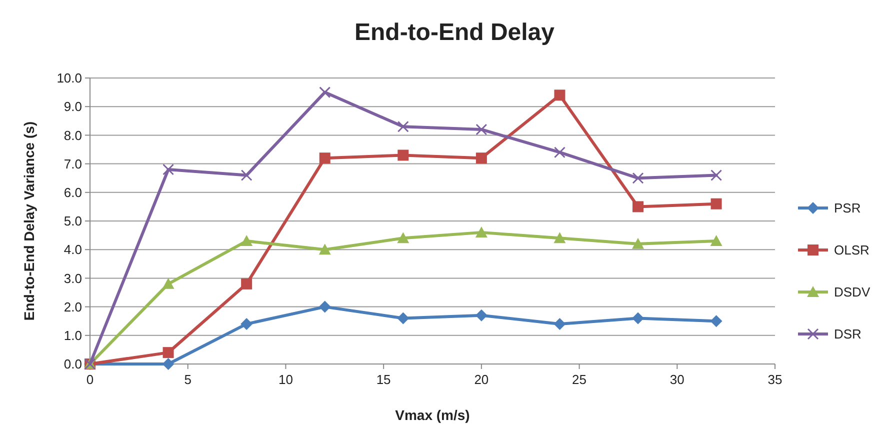  What do you see at coordinates (852, 292) in the screenshot?
I see `legend-label: DSDV` at bounding box center [852, 292].